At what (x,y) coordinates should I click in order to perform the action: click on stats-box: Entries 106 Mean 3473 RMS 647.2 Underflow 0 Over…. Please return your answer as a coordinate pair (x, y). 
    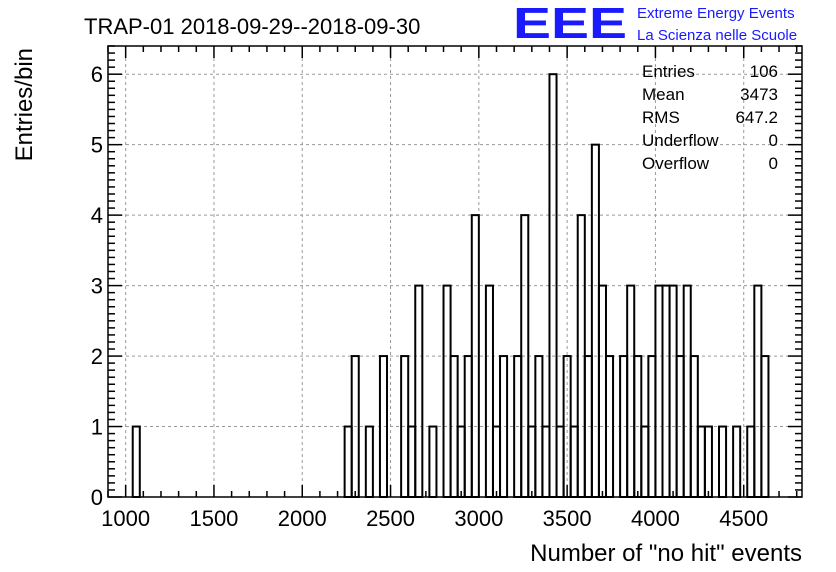
    Looking at the image, I should click on (710, 117).